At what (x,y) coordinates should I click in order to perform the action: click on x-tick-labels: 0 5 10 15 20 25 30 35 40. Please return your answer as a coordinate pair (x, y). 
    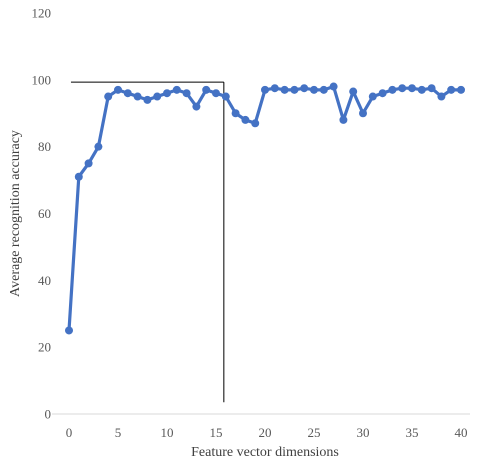
    Looking at the image, I should click on (267, 432).